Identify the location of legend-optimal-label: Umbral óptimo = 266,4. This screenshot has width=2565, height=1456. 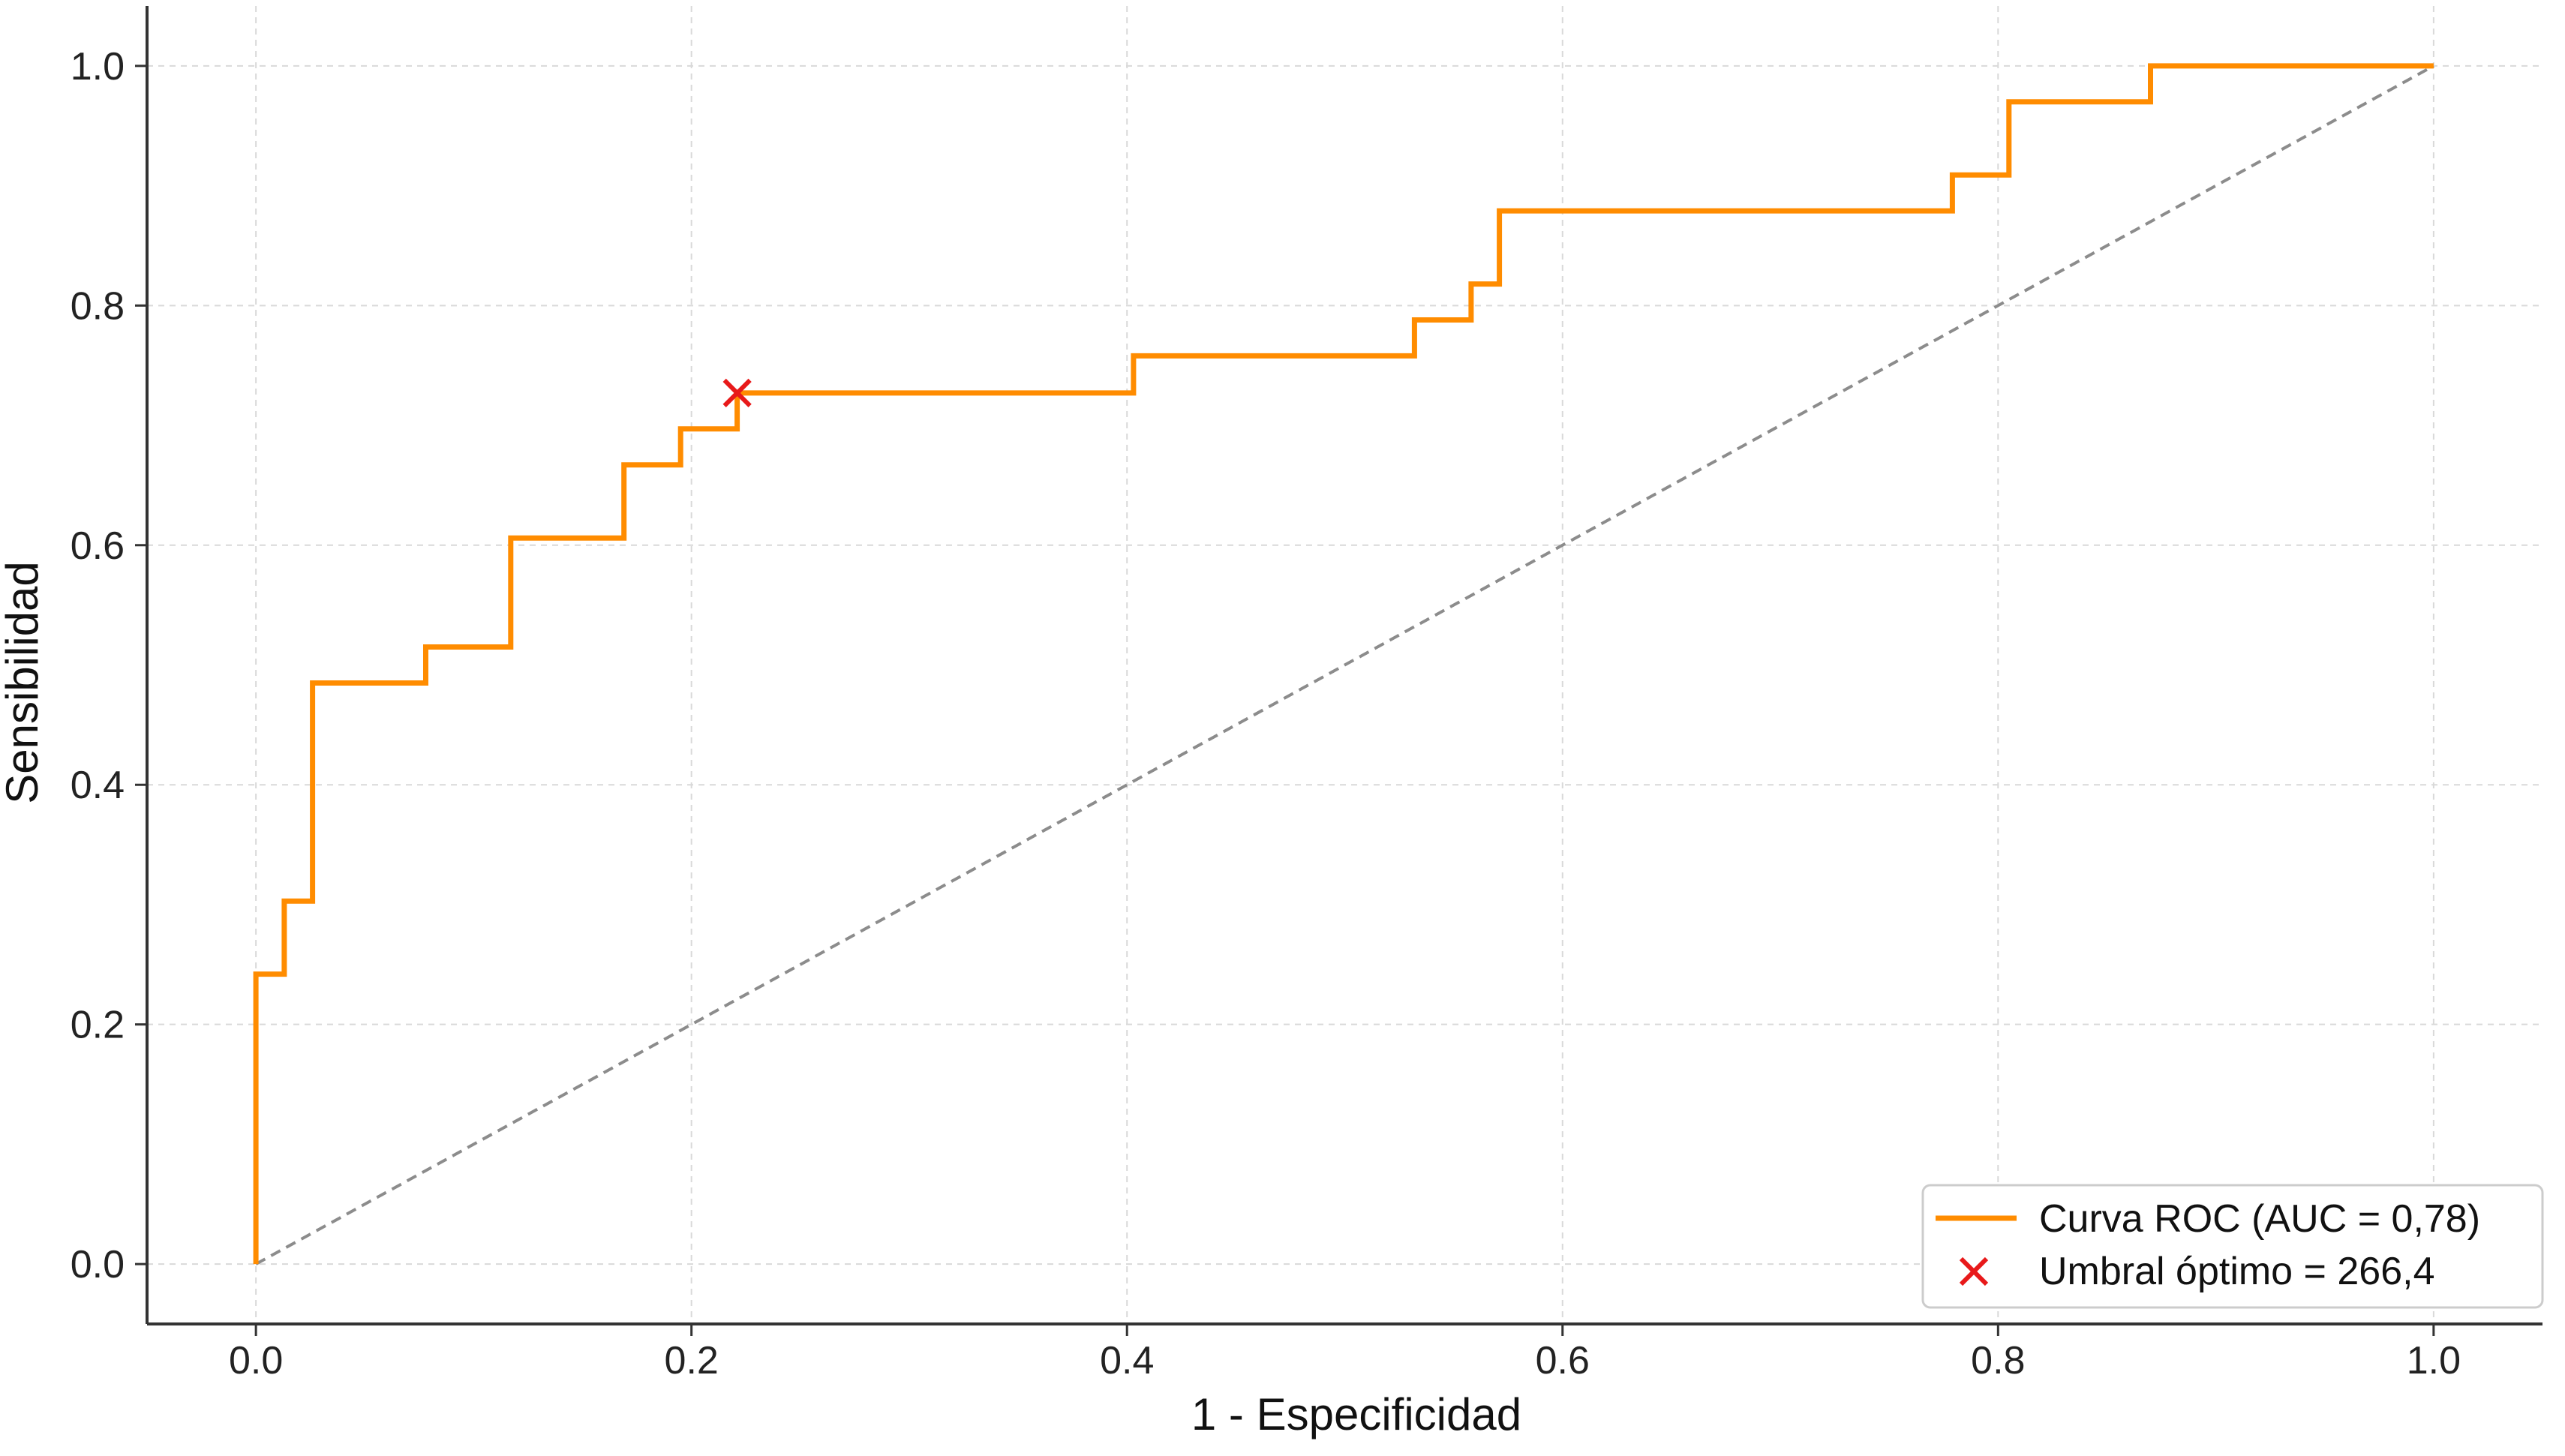
(2237, 1271).